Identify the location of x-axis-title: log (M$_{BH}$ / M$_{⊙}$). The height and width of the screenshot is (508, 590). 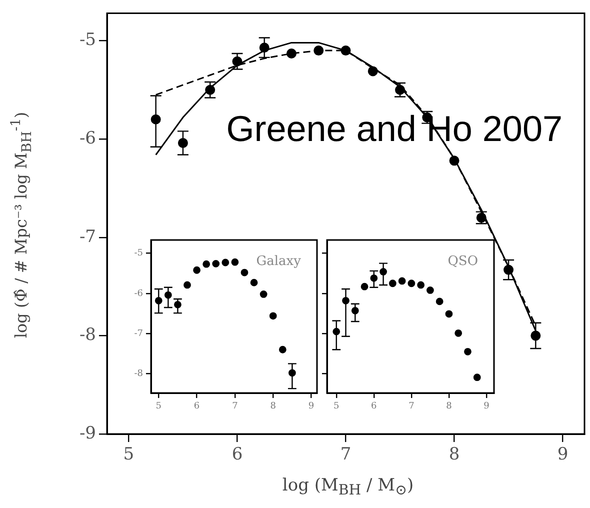
(348, 487).